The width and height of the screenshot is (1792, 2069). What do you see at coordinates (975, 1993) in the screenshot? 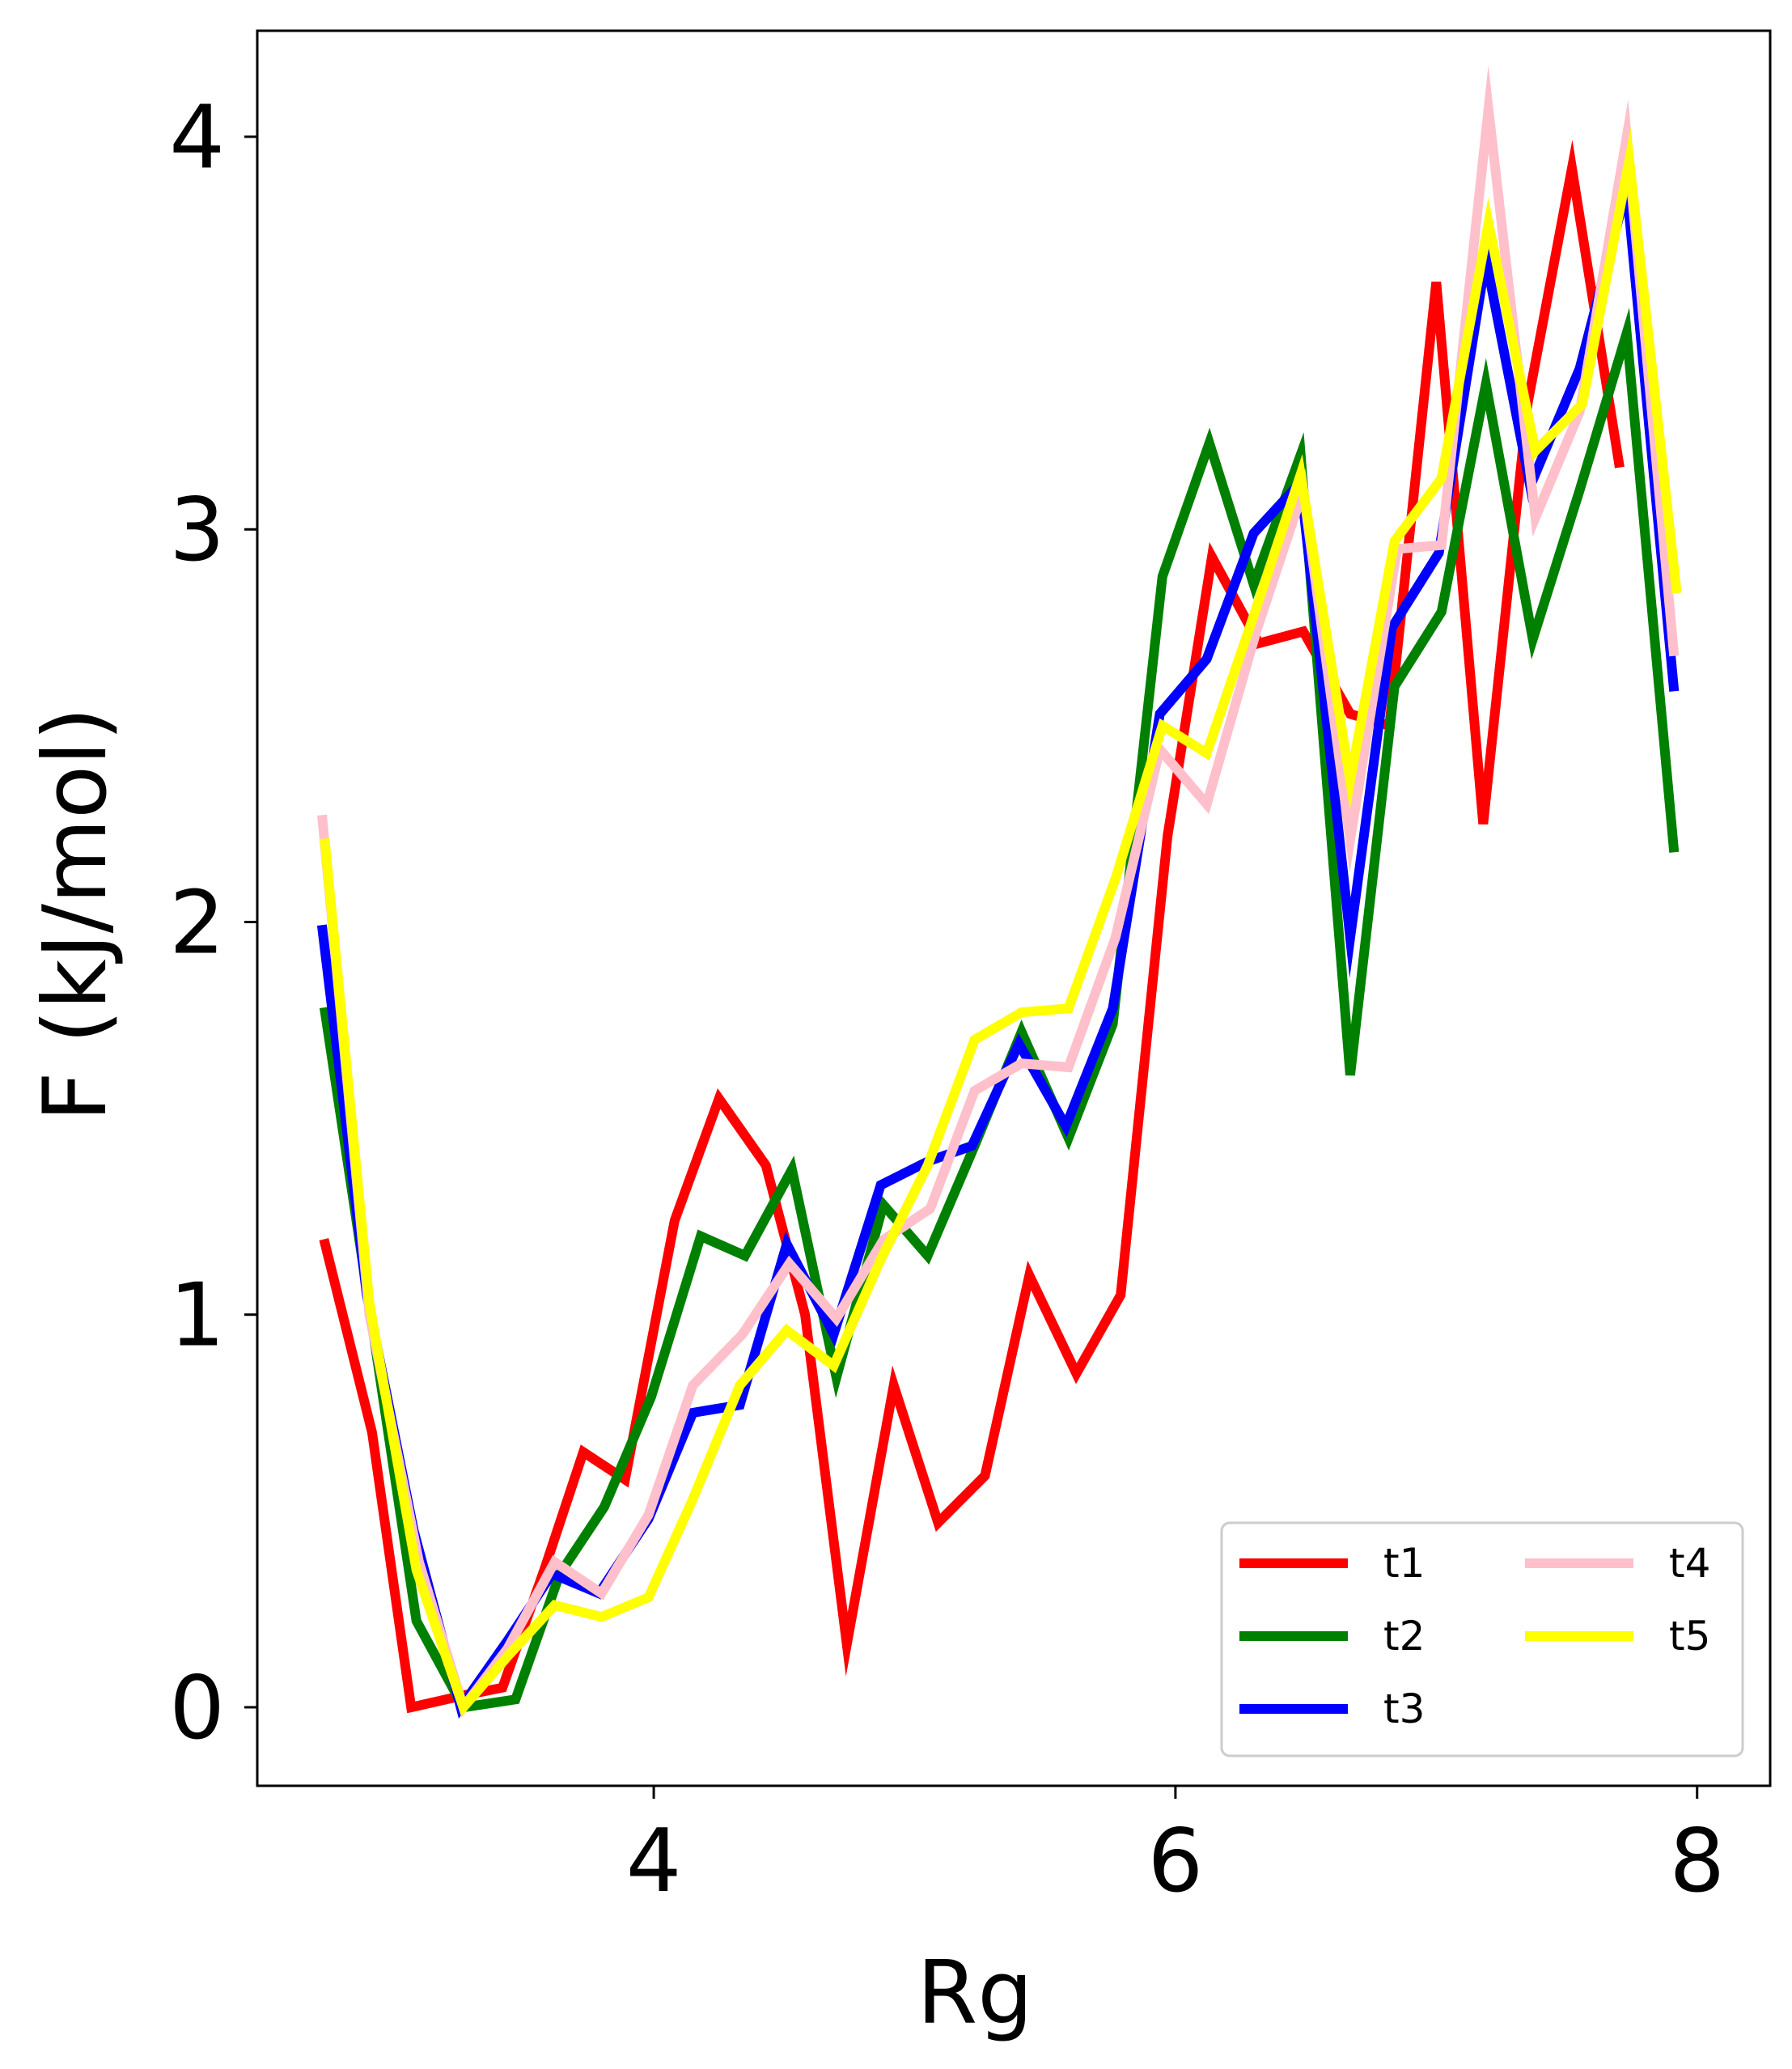
I see `x-axis-label: Rg` at bounding box center [975, 1993].